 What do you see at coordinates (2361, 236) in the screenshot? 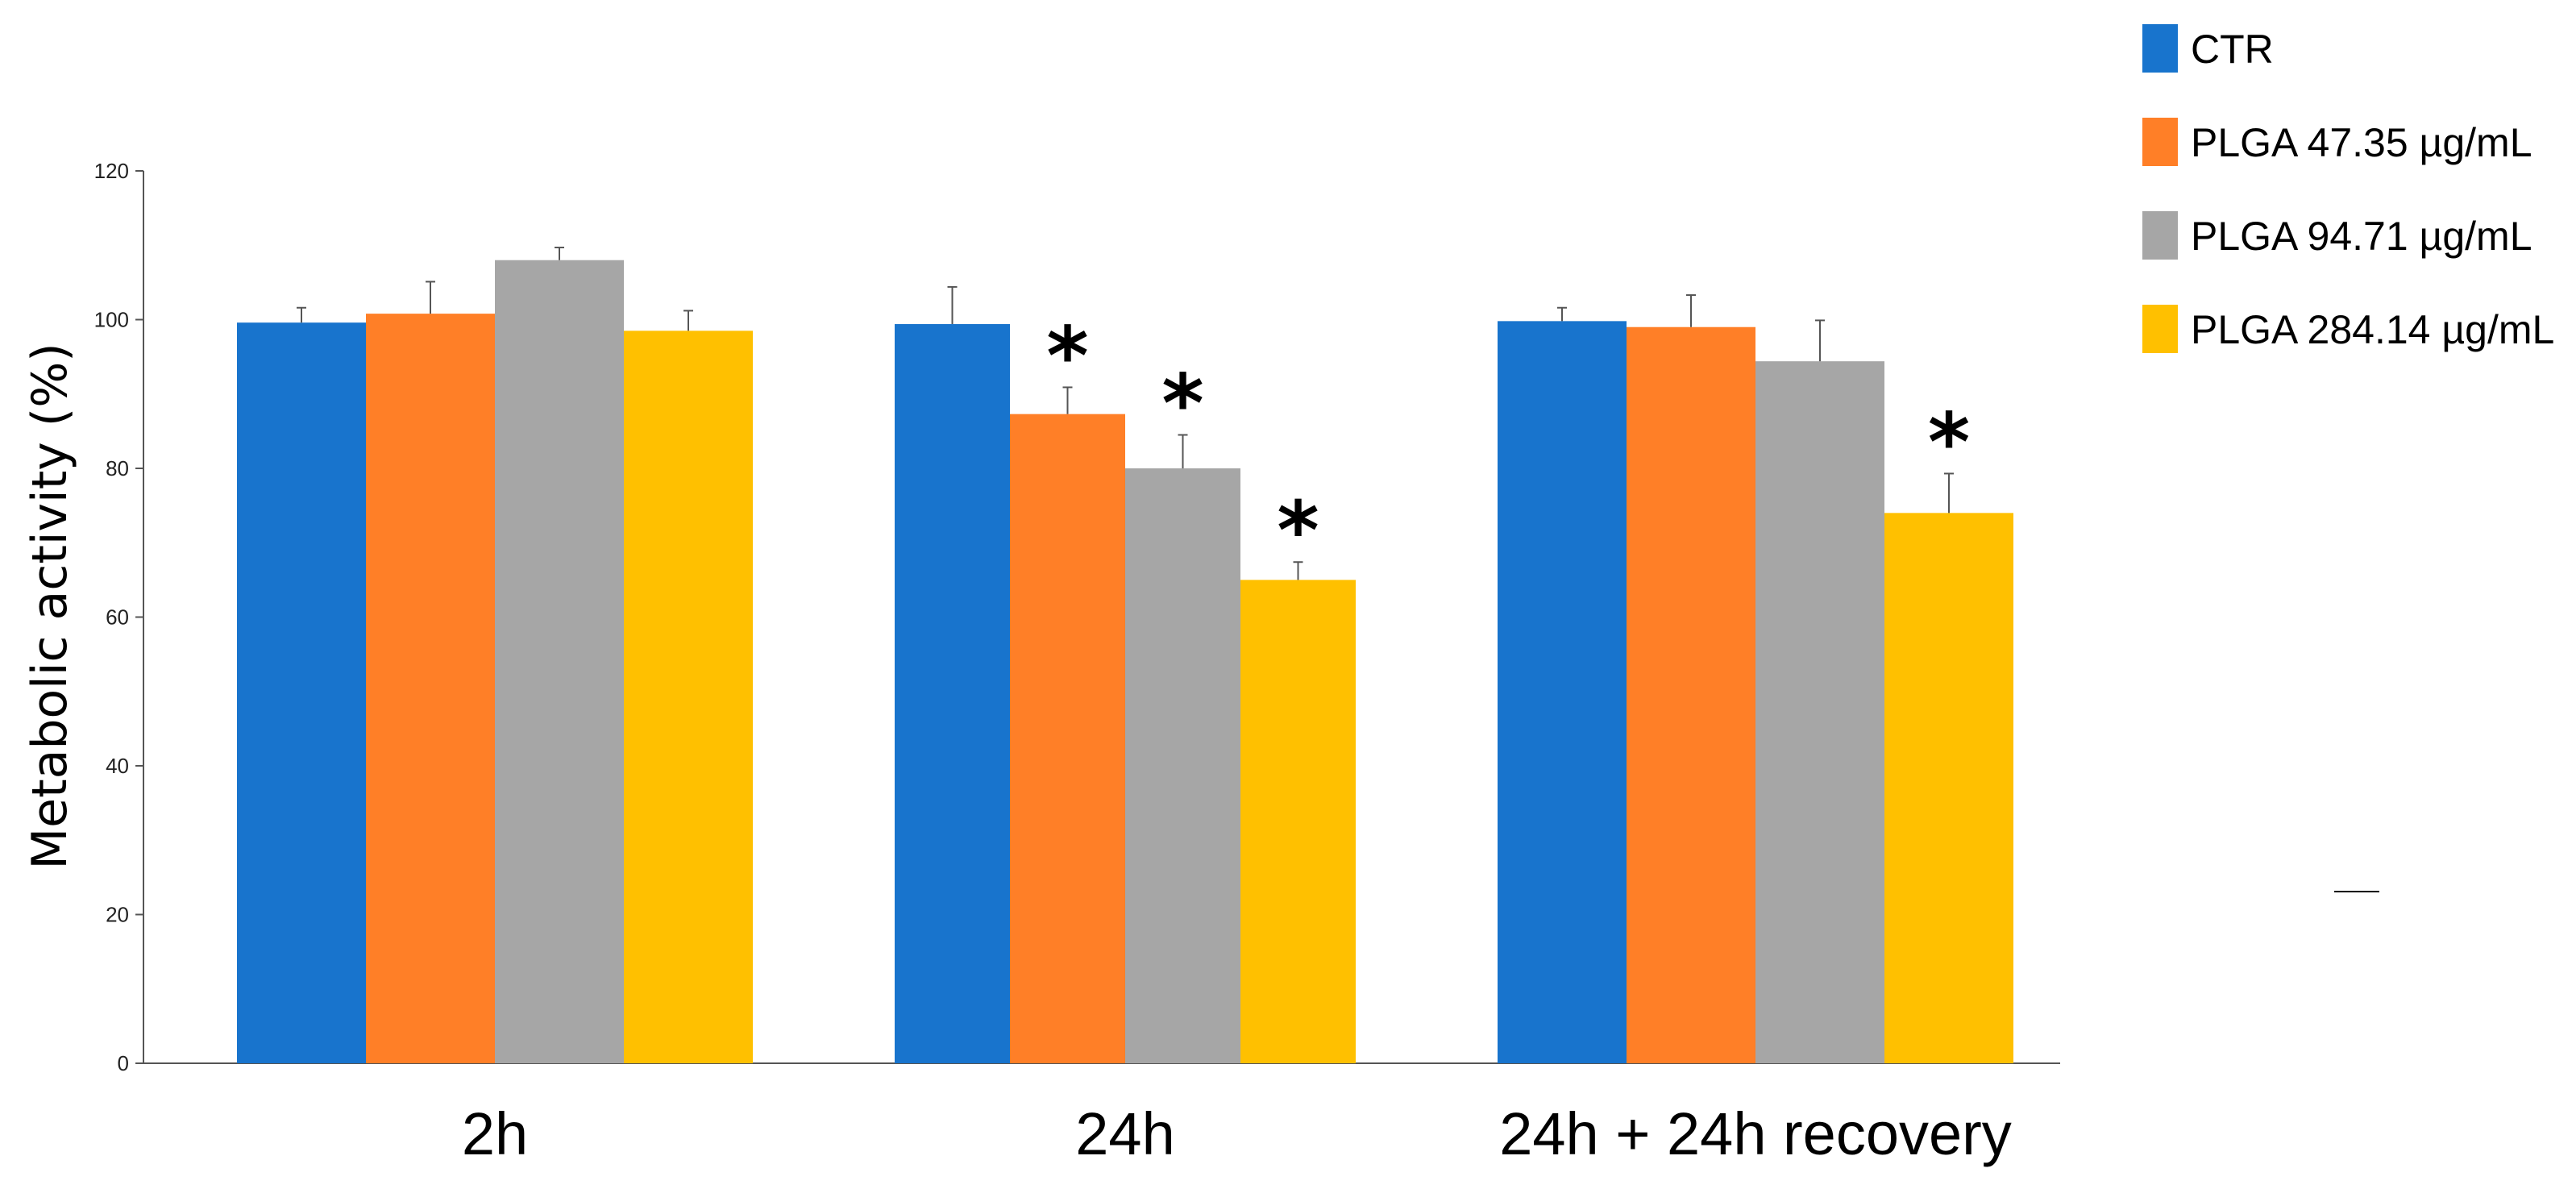
I see `legend-label: PLGA 94.71 µg/mL` at bounding box center [2361, 236].